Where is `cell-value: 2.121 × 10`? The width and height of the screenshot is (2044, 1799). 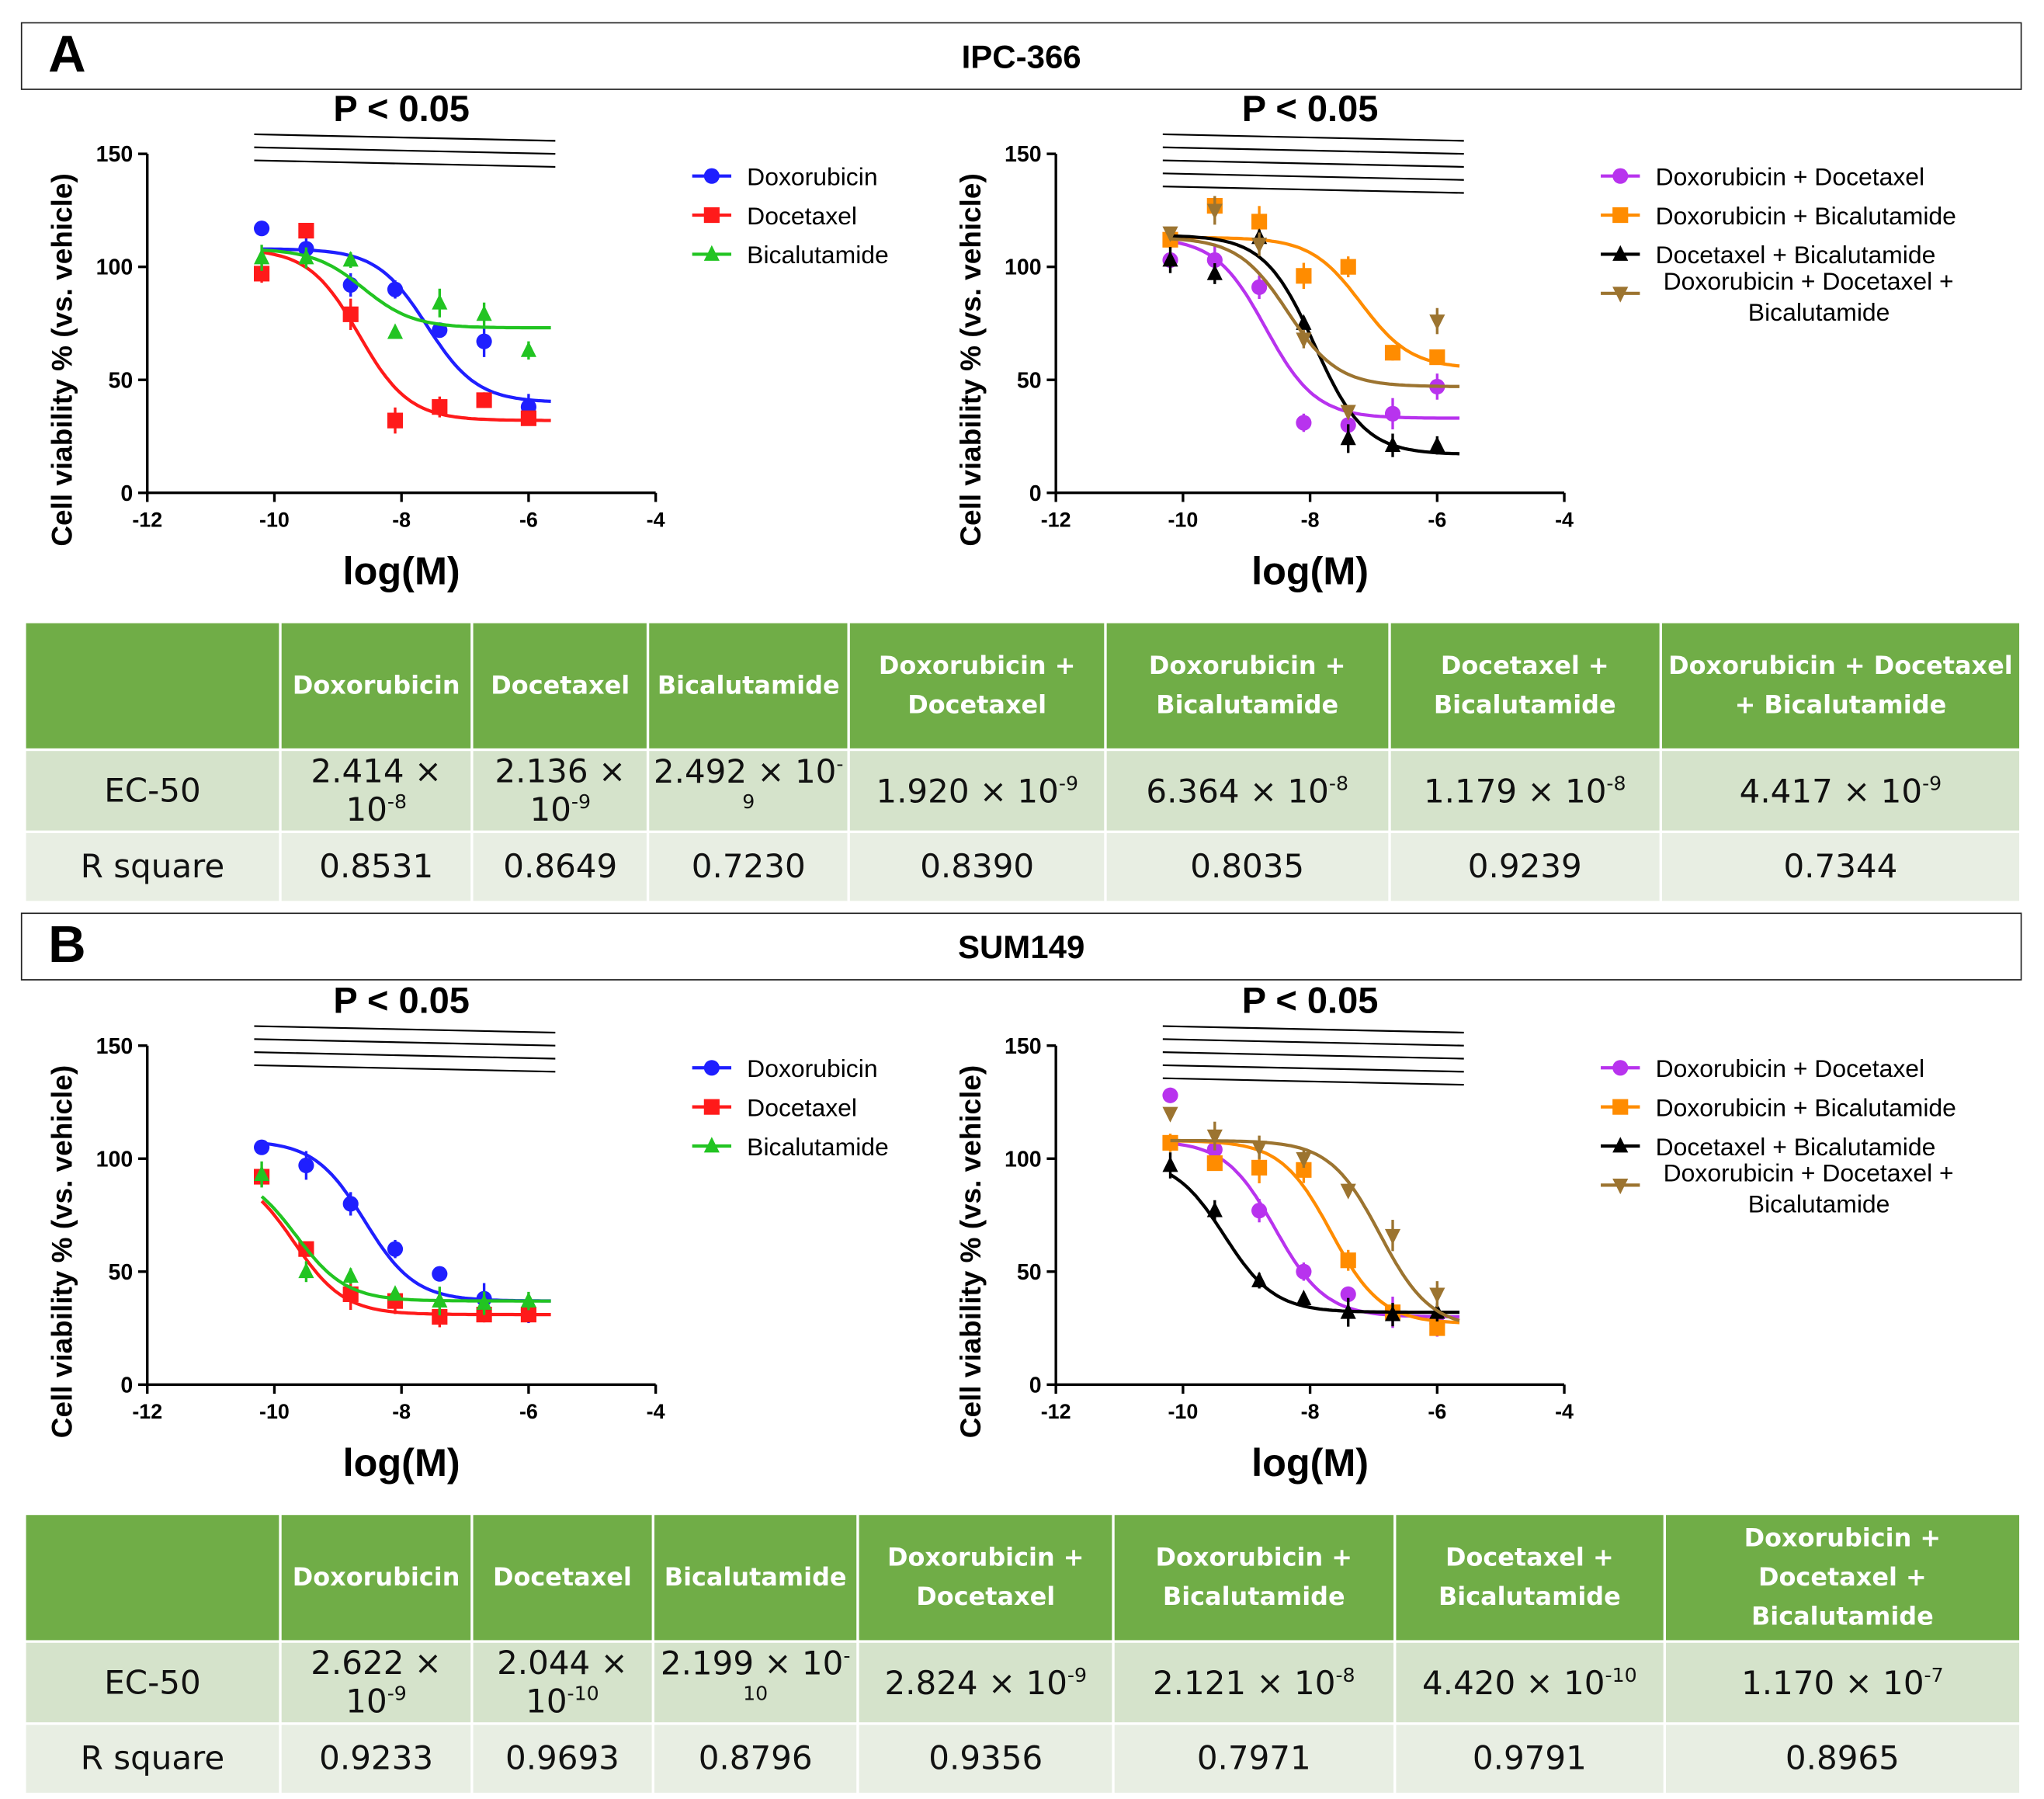 cell-value: 2.121 × 10 is located at coordinates (1244, 1682).